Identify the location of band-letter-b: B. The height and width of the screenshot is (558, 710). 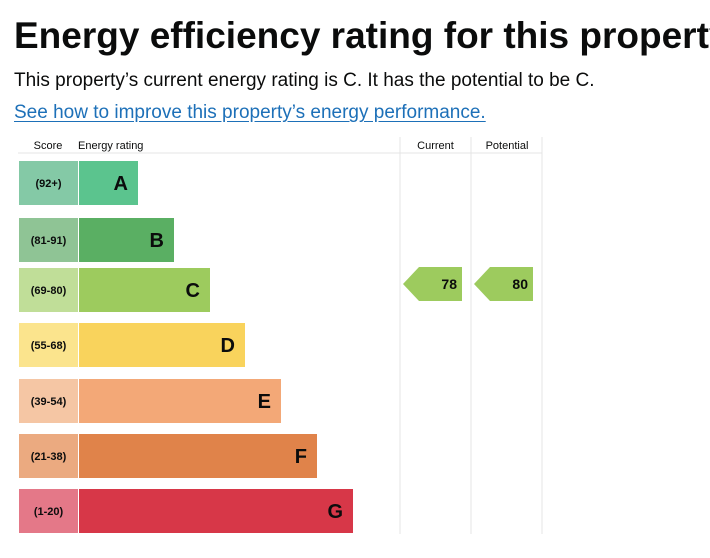
(157, 241).